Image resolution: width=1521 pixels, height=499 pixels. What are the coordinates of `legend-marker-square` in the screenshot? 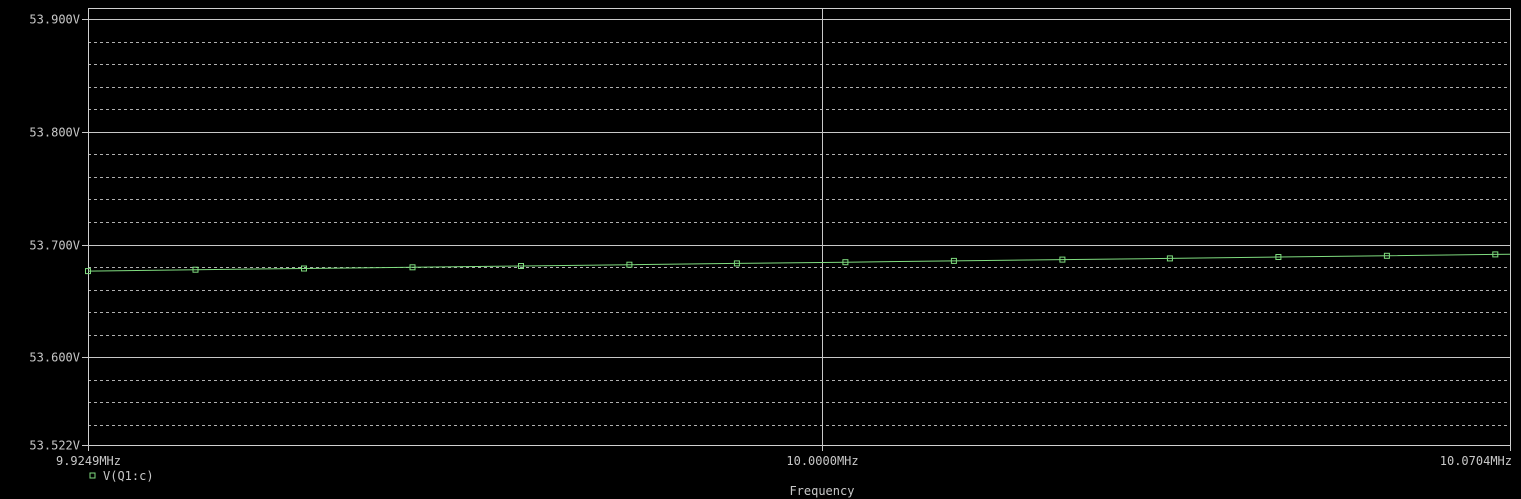 It's located at (92, 475).